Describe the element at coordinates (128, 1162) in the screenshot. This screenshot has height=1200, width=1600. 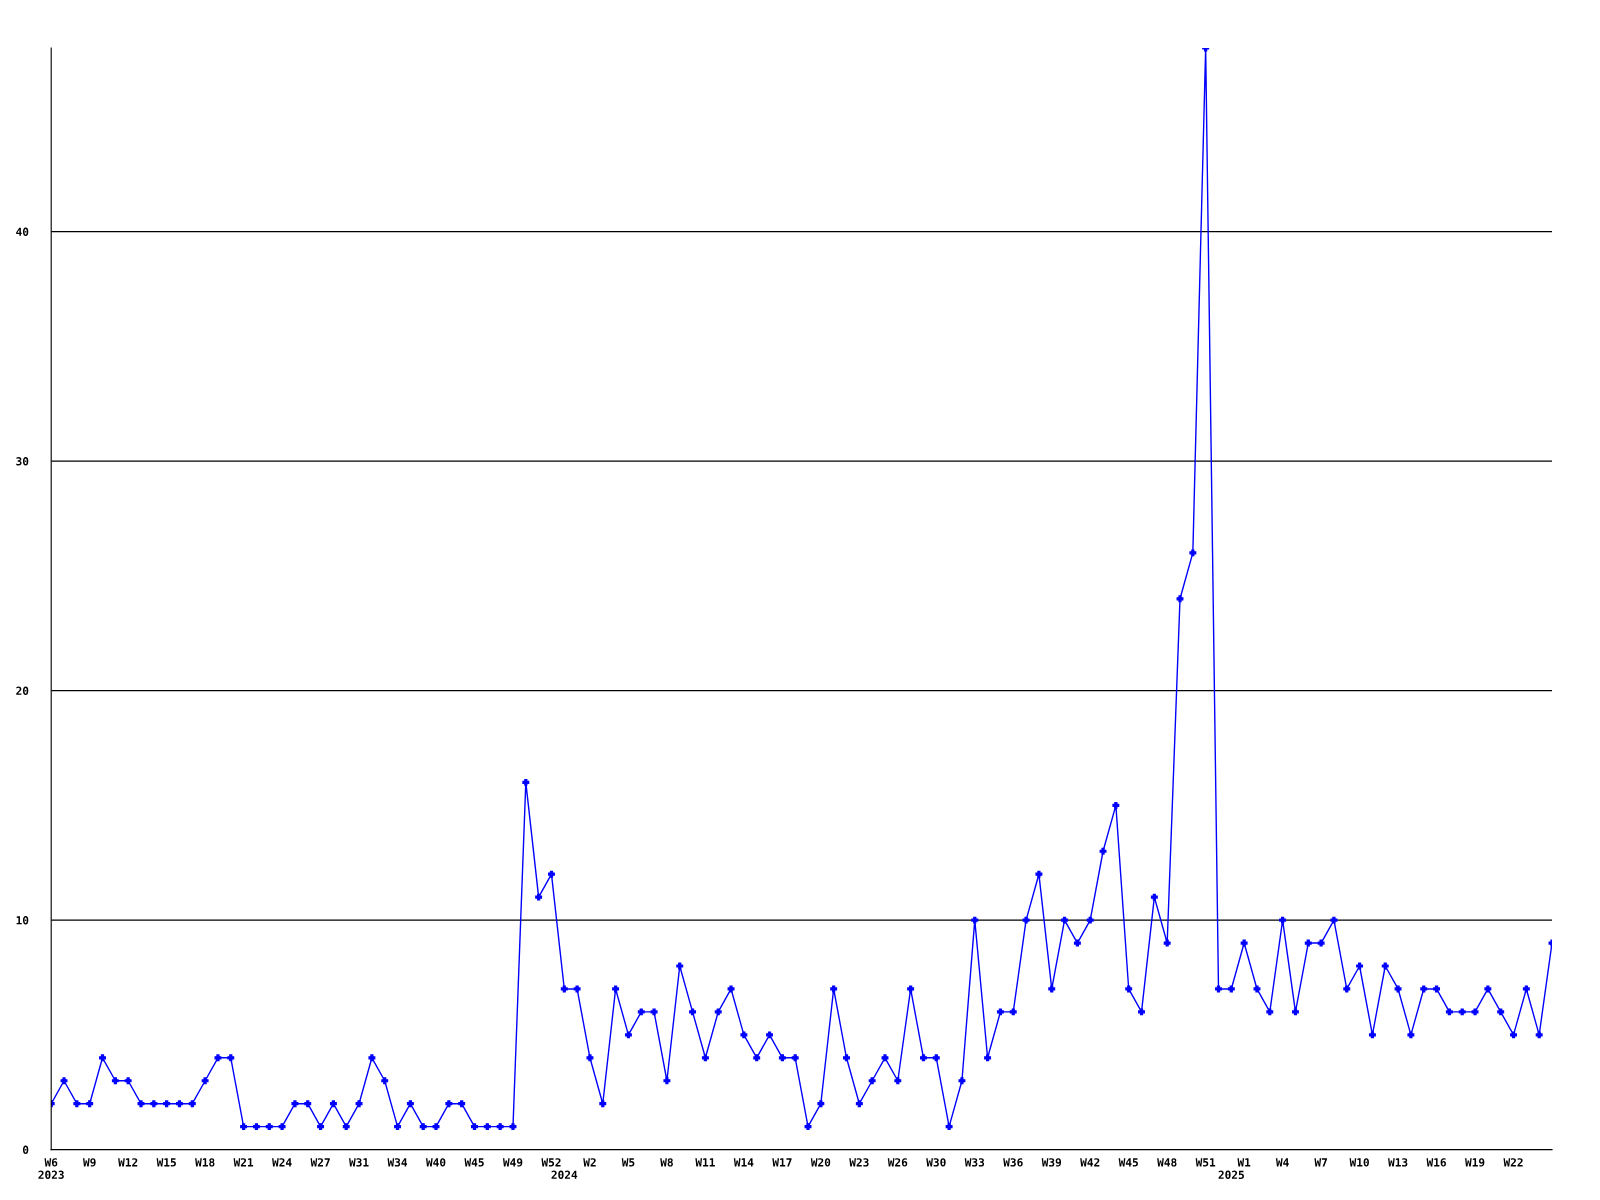
I see `x-tick-label: W12` at that location.